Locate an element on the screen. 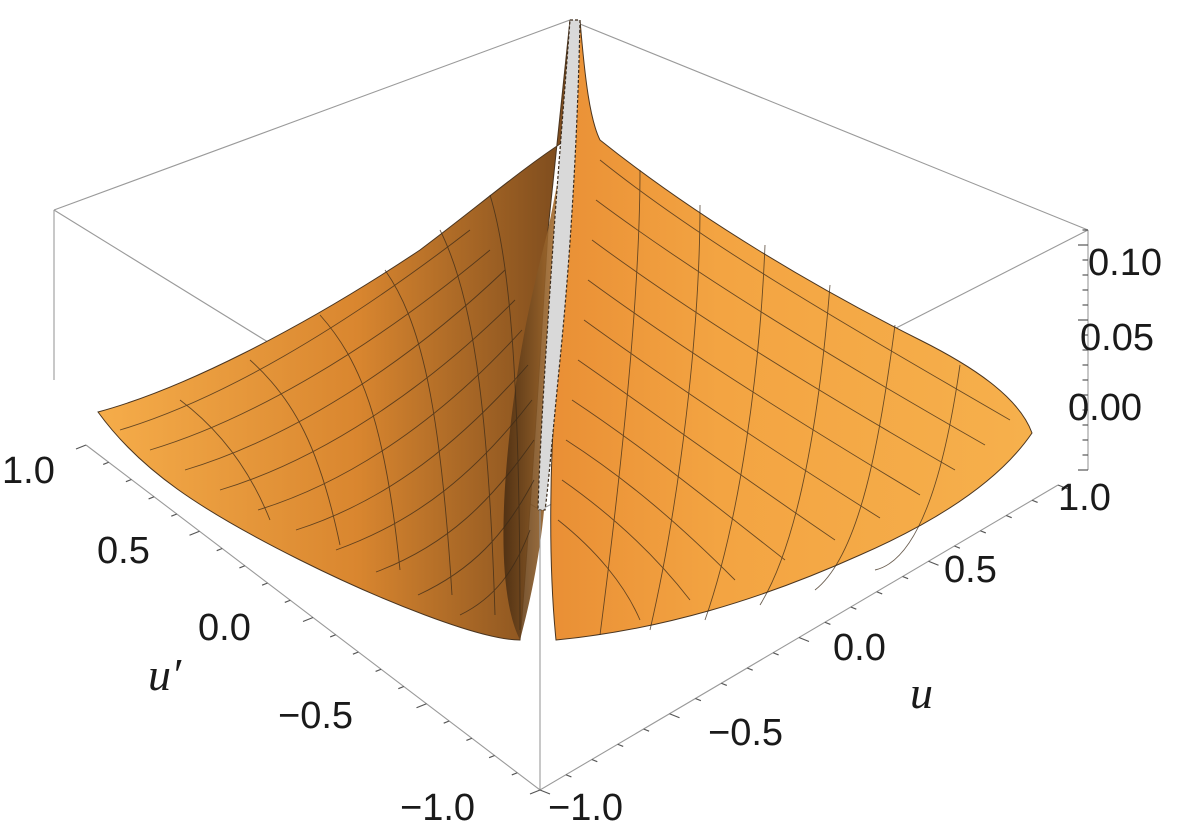  u-prime-axis-label: u′ is located at coordinates (165, 674).